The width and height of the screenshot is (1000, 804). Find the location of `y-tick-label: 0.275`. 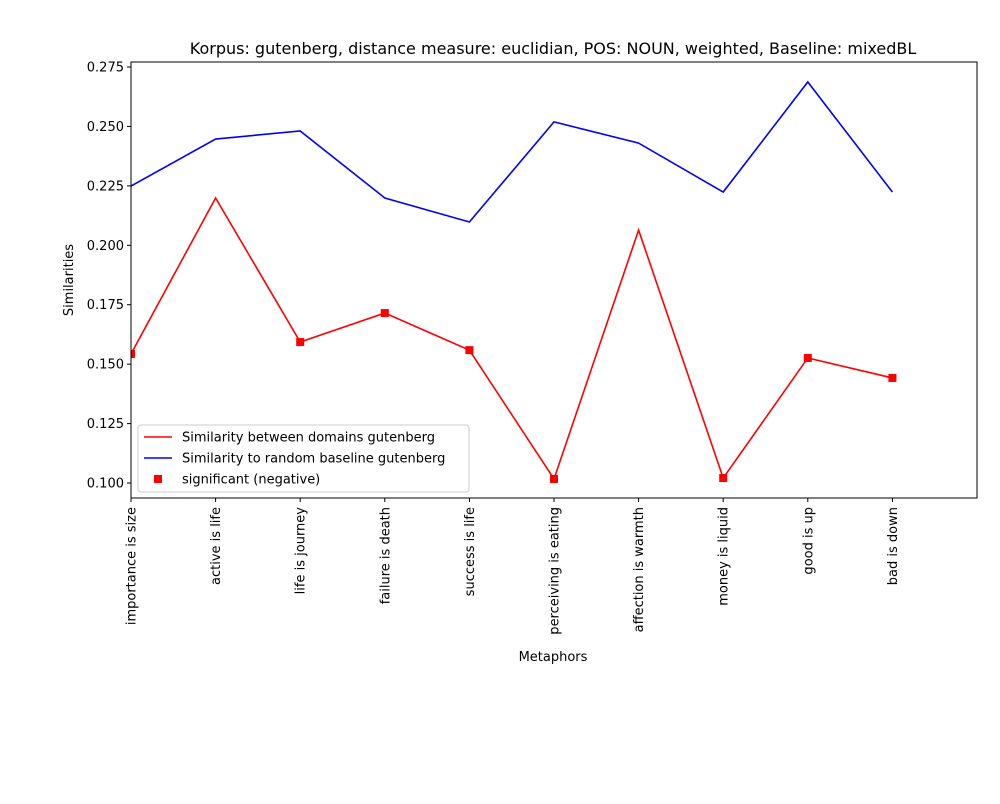

y-tick-label: 0.275 is located at coordinates (105, 67).